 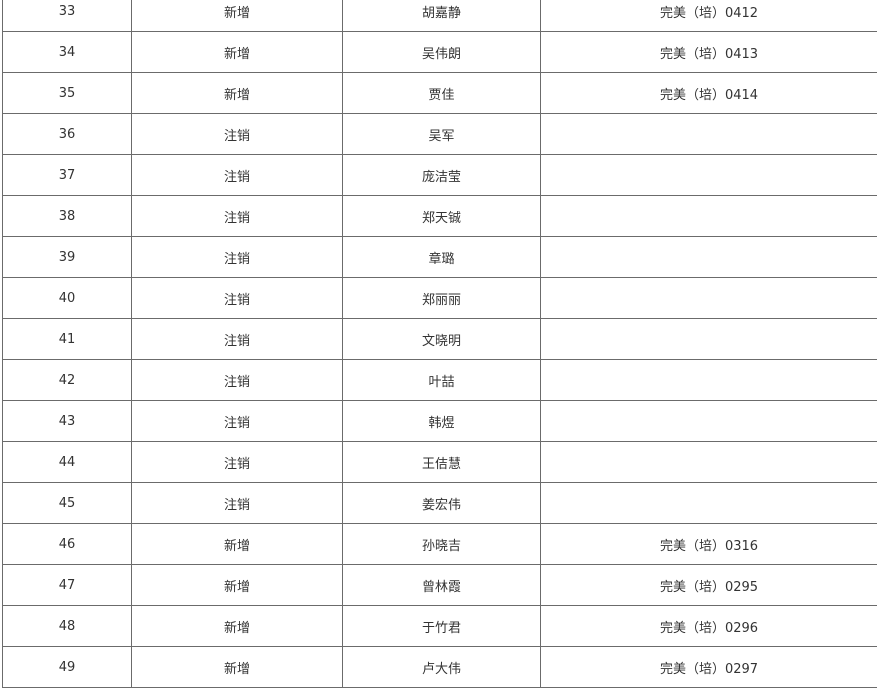 I want to click on row-number: 42, so click(x=67, y=380).